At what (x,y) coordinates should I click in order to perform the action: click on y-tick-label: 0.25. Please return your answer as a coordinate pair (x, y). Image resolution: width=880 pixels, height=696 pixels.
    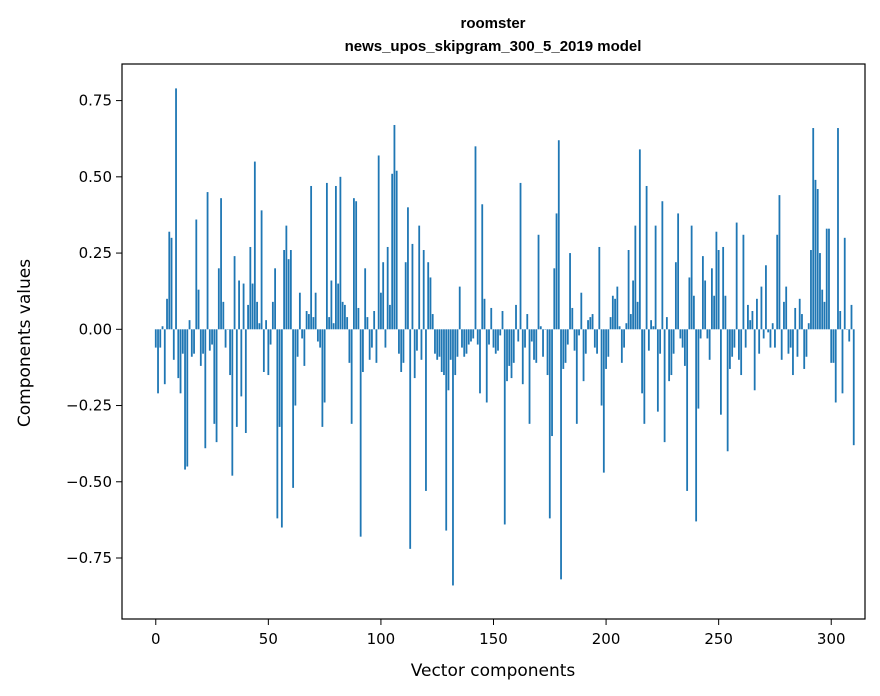
    Looking at the image, I should click on (95, 253).